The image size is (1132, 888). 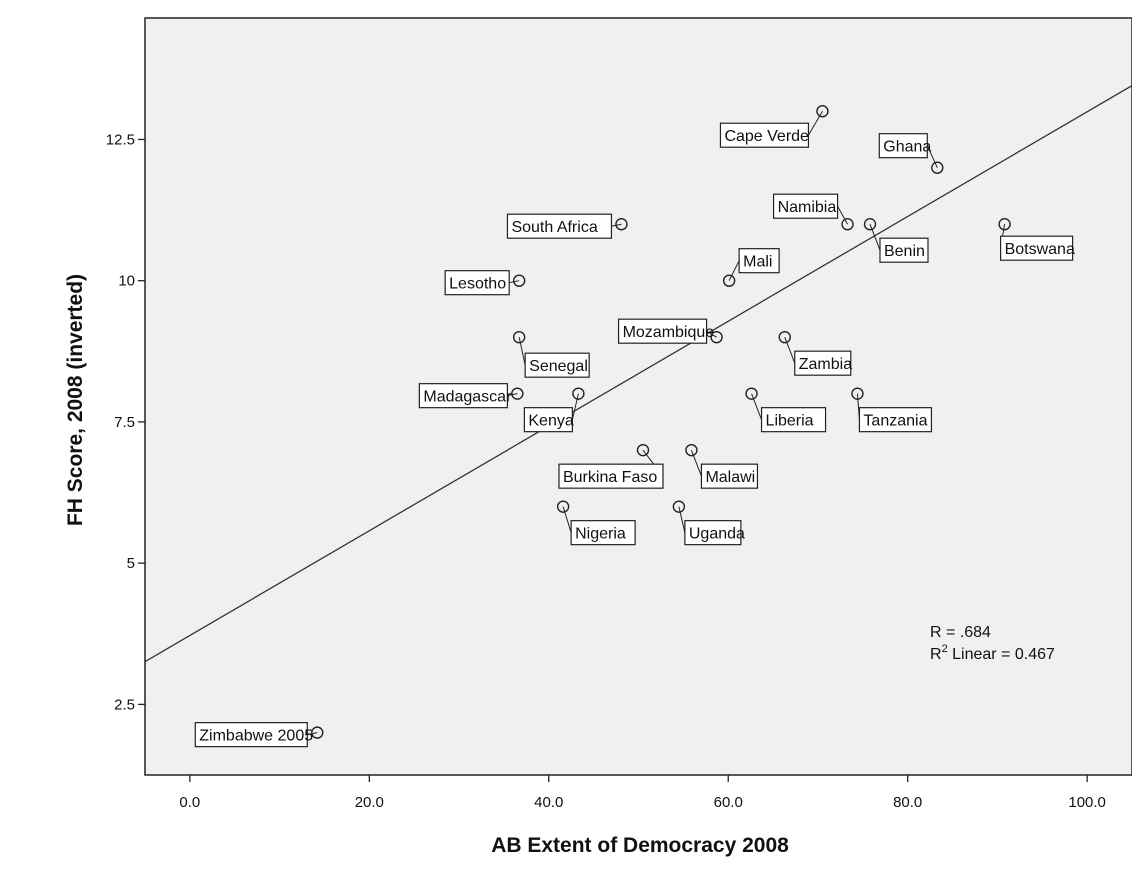 I want to click on x-tick-label: 60.0, so click(x=728, y=802).